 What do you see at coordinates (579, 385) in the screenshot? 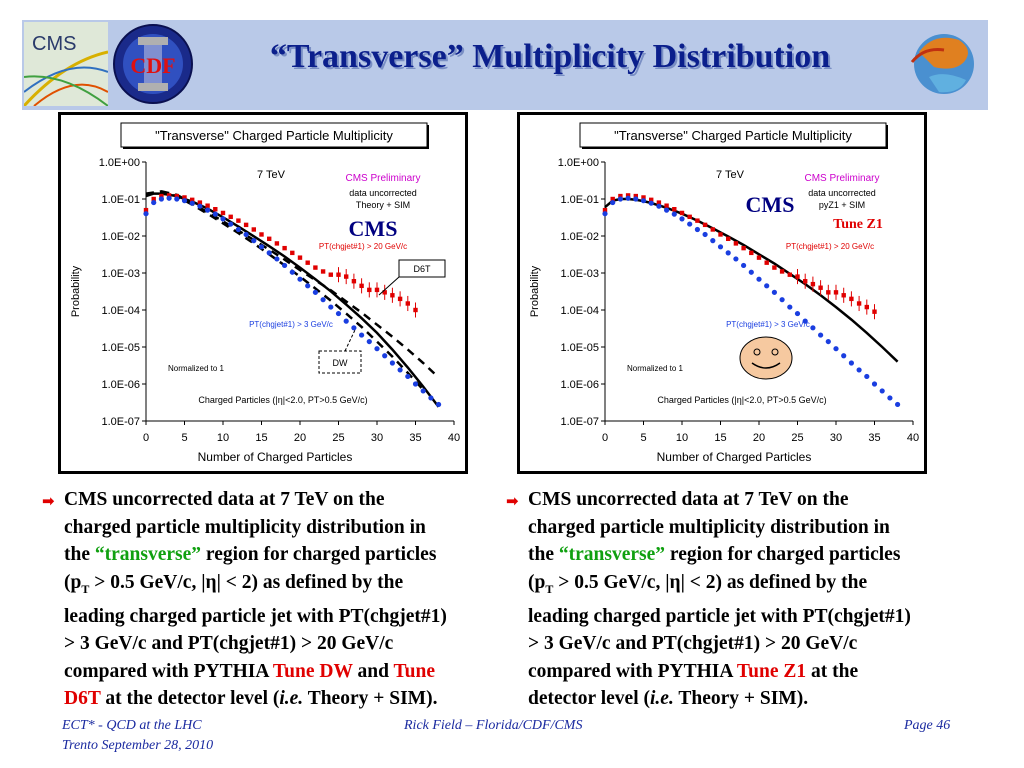
I see `y-tick-label: 1.0E-06` at bounding box center [579, 385].